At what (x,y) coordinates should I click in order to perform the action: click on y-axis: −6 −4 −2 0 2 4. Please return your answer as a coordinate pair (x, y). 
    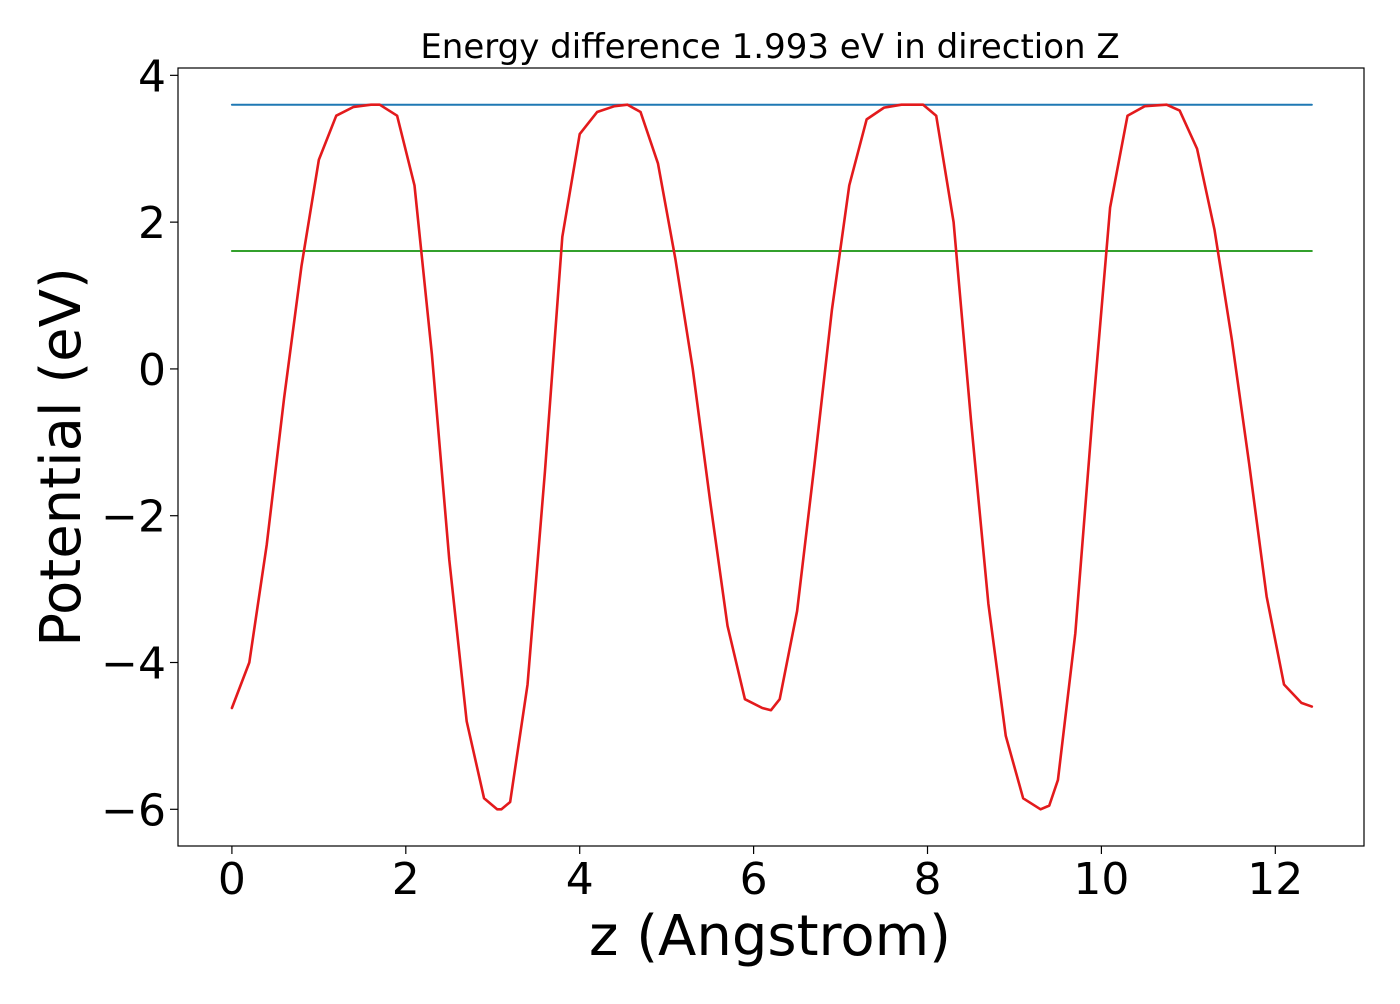
    Looking at the image, I should click on (139, 443).